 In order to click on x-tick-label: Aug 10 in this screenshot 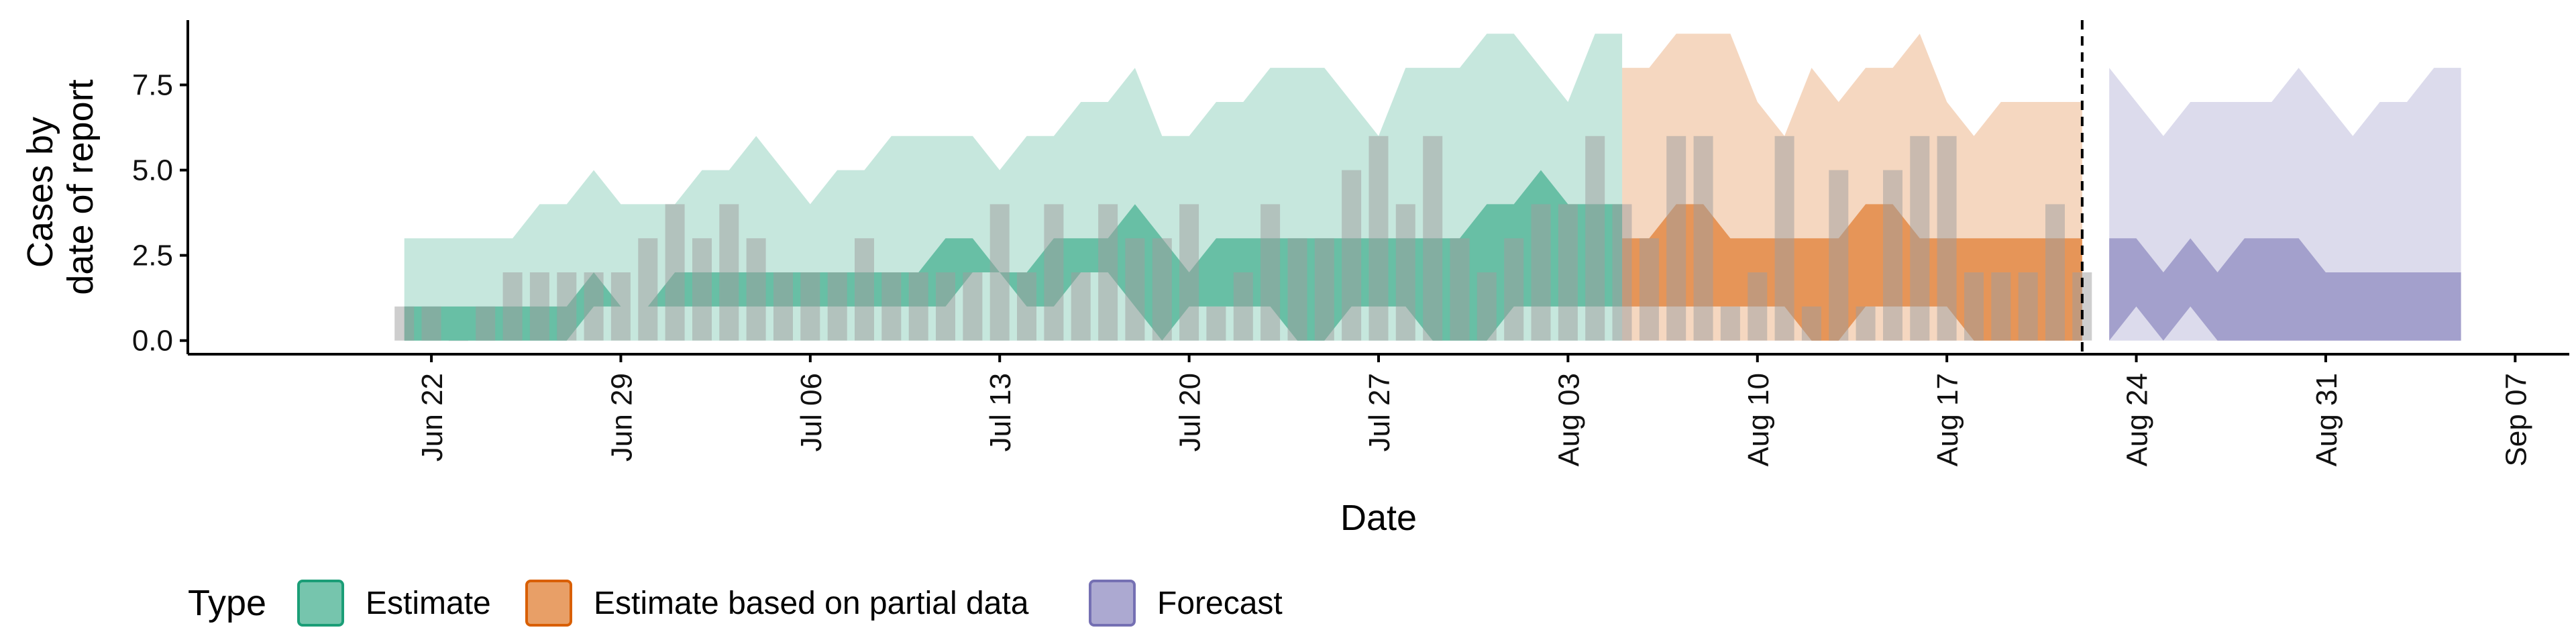, I will do `click(1758, 419)`.